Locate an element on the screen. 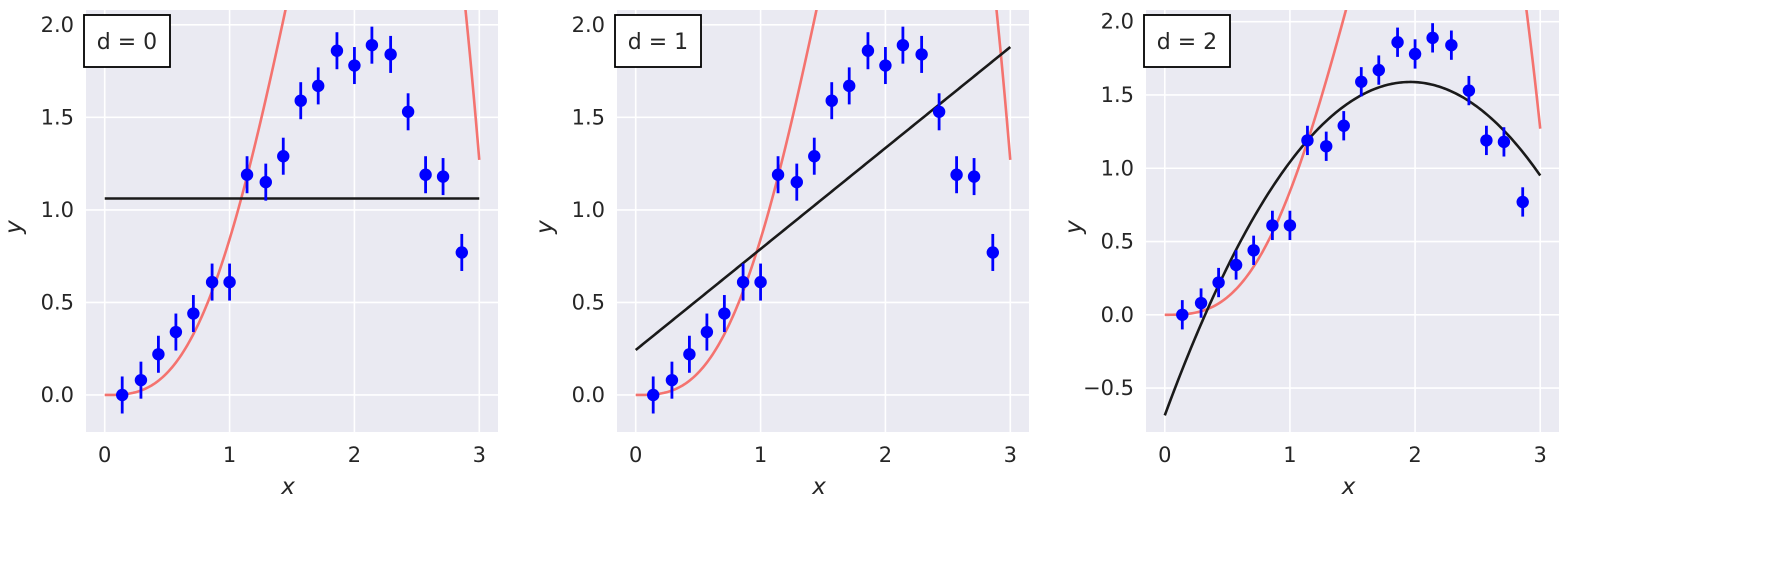  legend-label: d = 1 is located at coordinates (658, 42).